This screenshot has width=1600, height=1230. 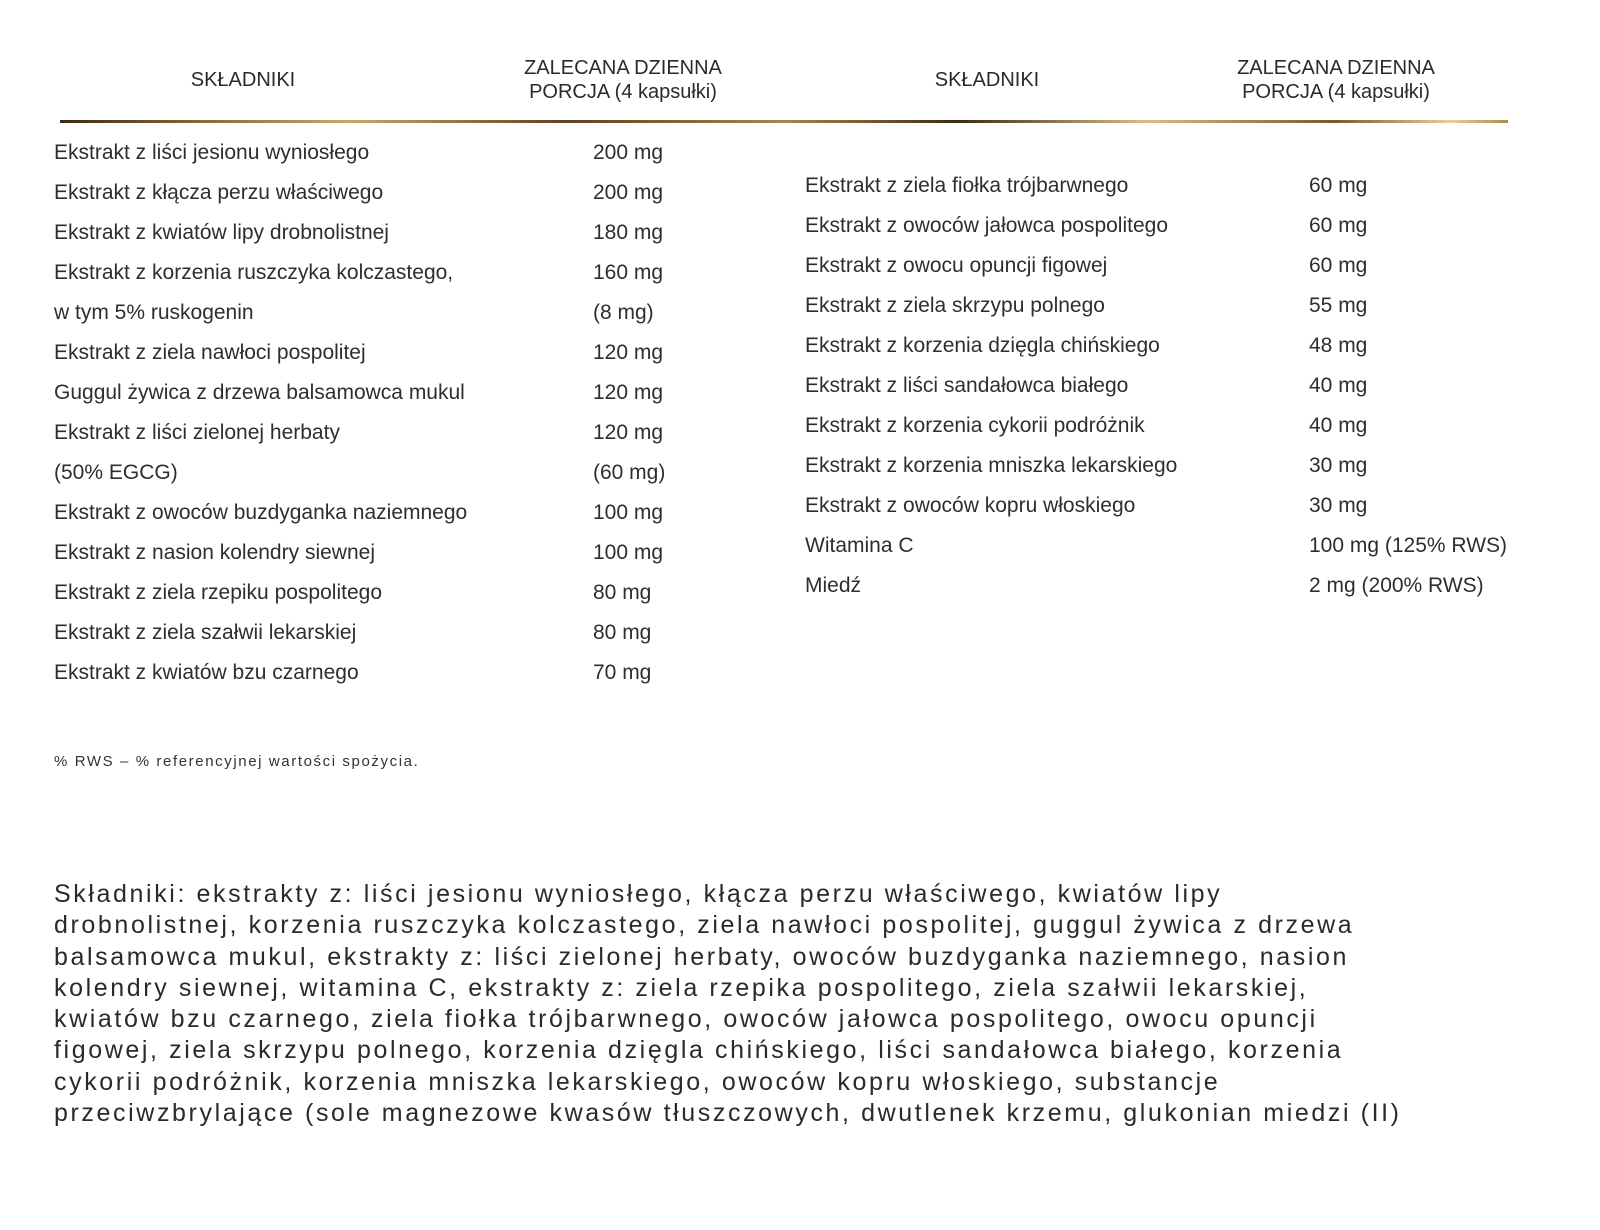 I want to click on ingredient-amount: 48 mg, so click(x=1338, y=345).